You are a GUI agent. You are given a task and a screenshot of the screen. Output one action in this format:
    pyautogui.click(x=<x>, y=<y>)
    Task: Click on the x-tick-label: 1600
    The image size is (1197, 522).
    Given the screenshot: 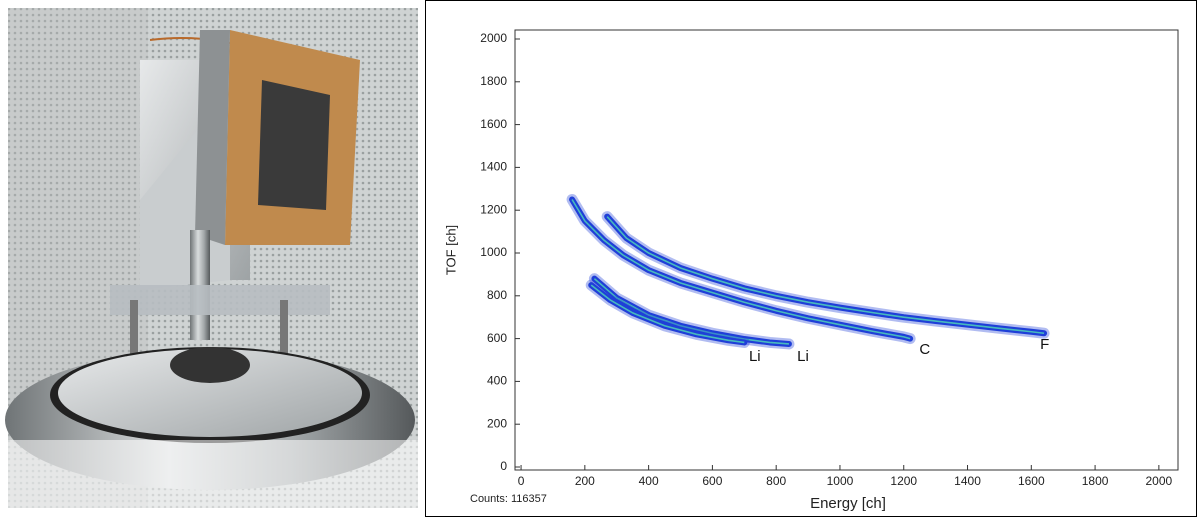 What is the action you would take?
    pyautogui.click(x=1031, y=481)
    